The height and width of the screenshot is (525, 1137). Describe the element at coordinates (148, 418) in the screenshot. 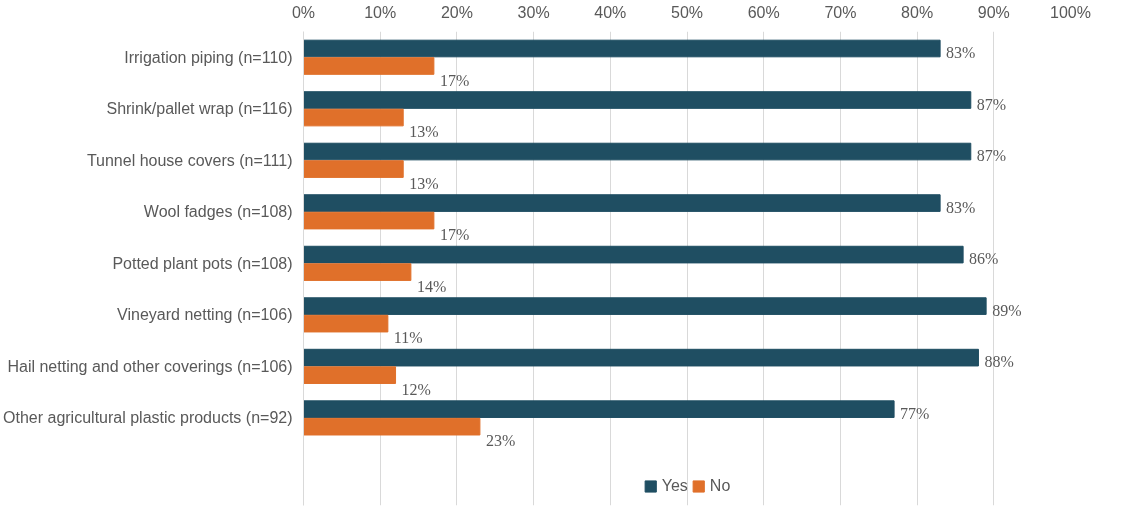

I see `y-tick-label: Other agricultural plastic products (n=92)` at that location.